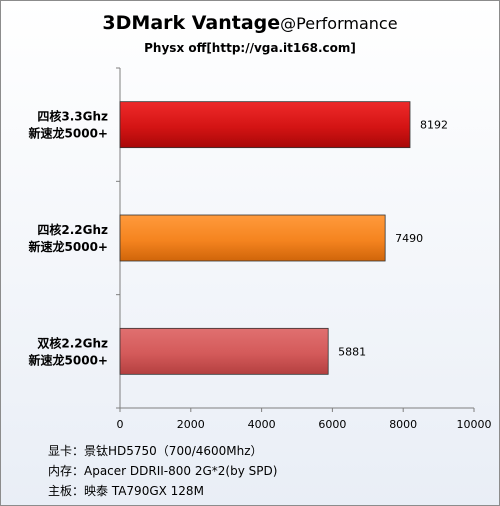  What do you see at coordinates (332, 424) in the screenshot?
I see `x-tick-label: 6000` at bounding box center [332, 424].